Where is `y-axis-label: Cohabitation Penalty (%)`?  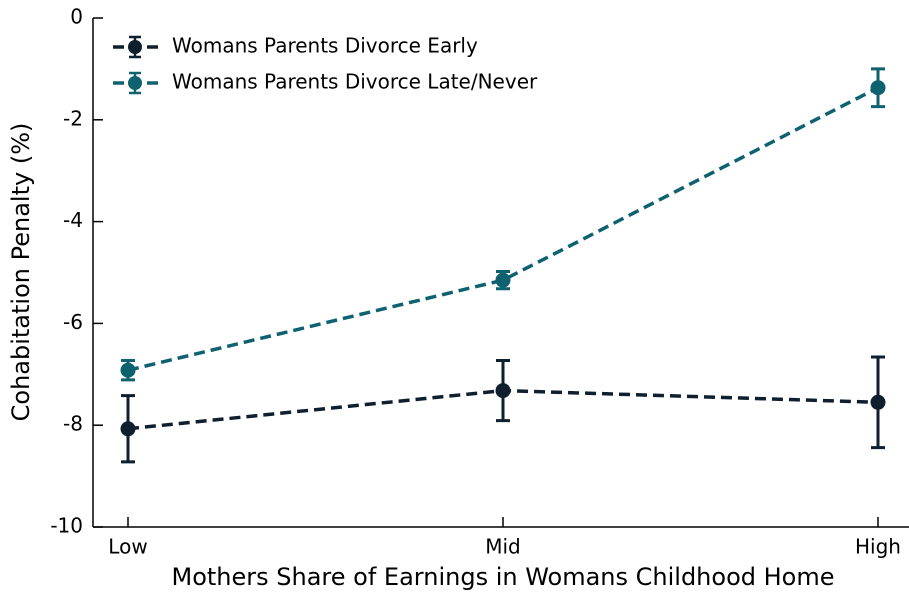
y-axis-label: Cohabitation Penalty (%) is located at coordinates (21, 272).